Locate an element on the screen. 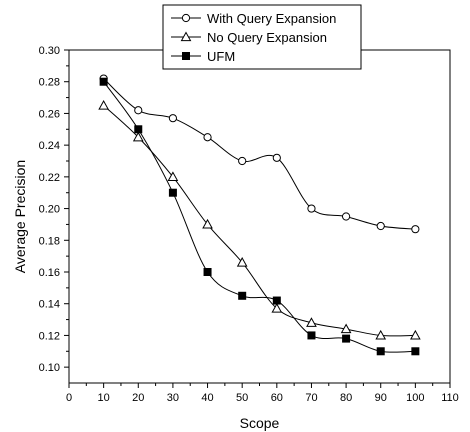 Image resolution: width=470 pixels, height=432 pixels. legend-label: No Query Expansion is located at coordinates (267, 37).